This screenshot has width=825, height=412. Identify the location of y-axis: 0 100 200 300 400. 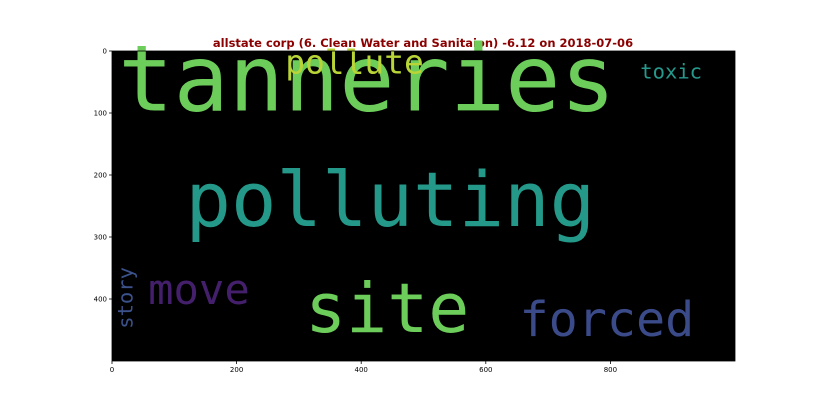
(103, 176).